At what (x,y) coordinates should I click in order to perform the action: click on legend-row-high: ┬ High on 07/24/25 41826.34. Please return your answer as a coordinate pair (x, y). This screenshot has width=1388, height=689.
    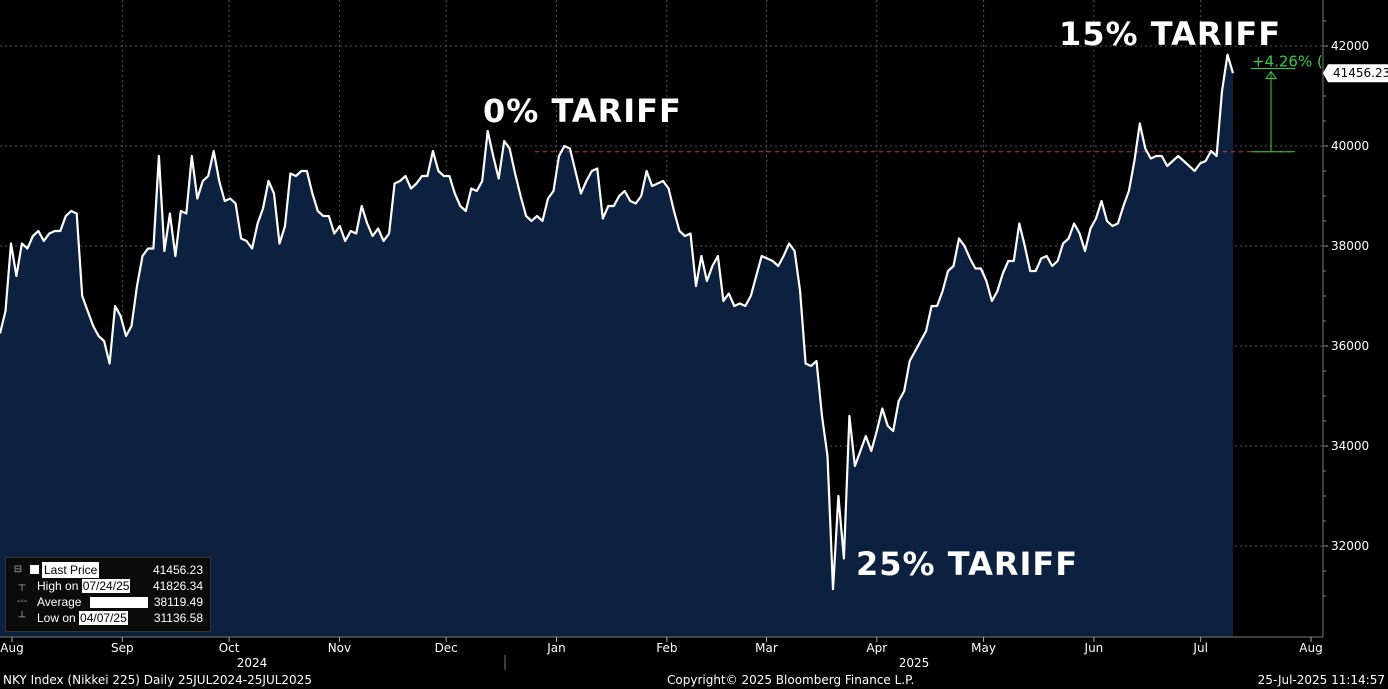
    Looking at the image, I should click on (108, 586).